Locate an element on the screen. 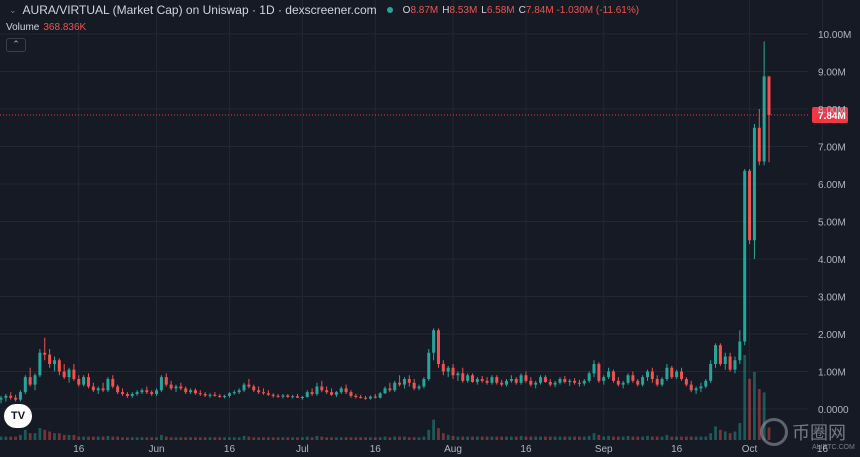 The height and width of the screenshot is (457, 860). y-tick-label: 2.00M is located at coordinates (832, 335).